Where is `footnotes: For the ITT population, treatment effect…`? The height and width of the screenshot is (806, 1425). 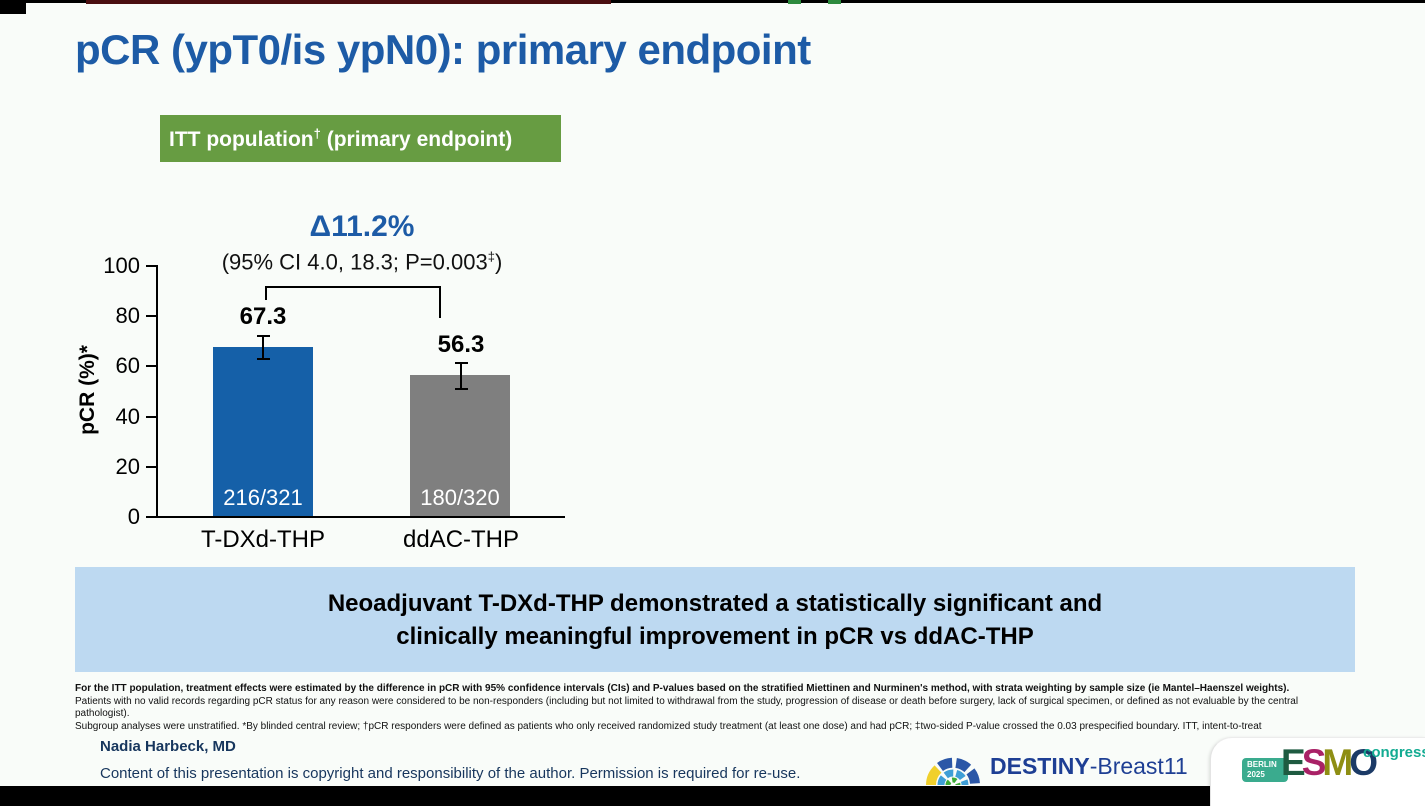 footnotes: For the ITT population, treatment effect… is located at coordinates (715, 708).